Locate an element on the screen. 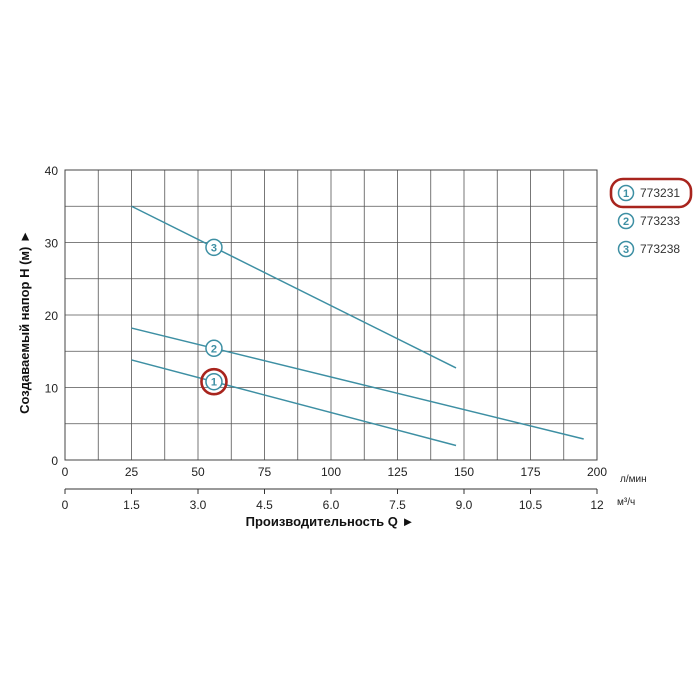 Image resolution: width=700 pixels, height=700 pixels. series-markers: 1 2 3 is located at coordinates (214, 317).